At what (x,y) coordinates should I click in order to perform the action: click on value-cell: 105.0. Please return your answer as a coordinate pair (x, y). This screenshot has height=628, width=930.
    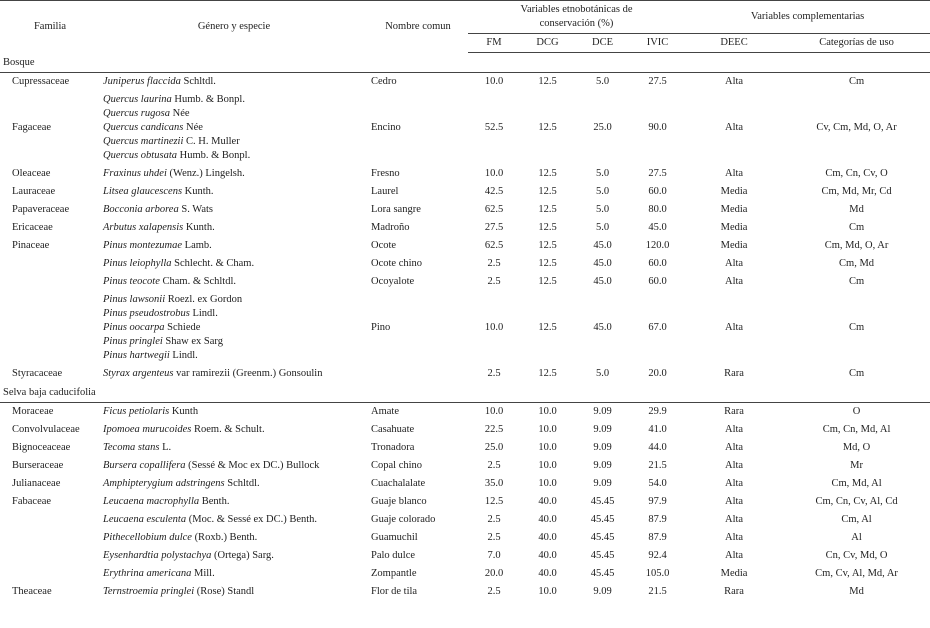
    Looking at the image, I should click on (657, 573).